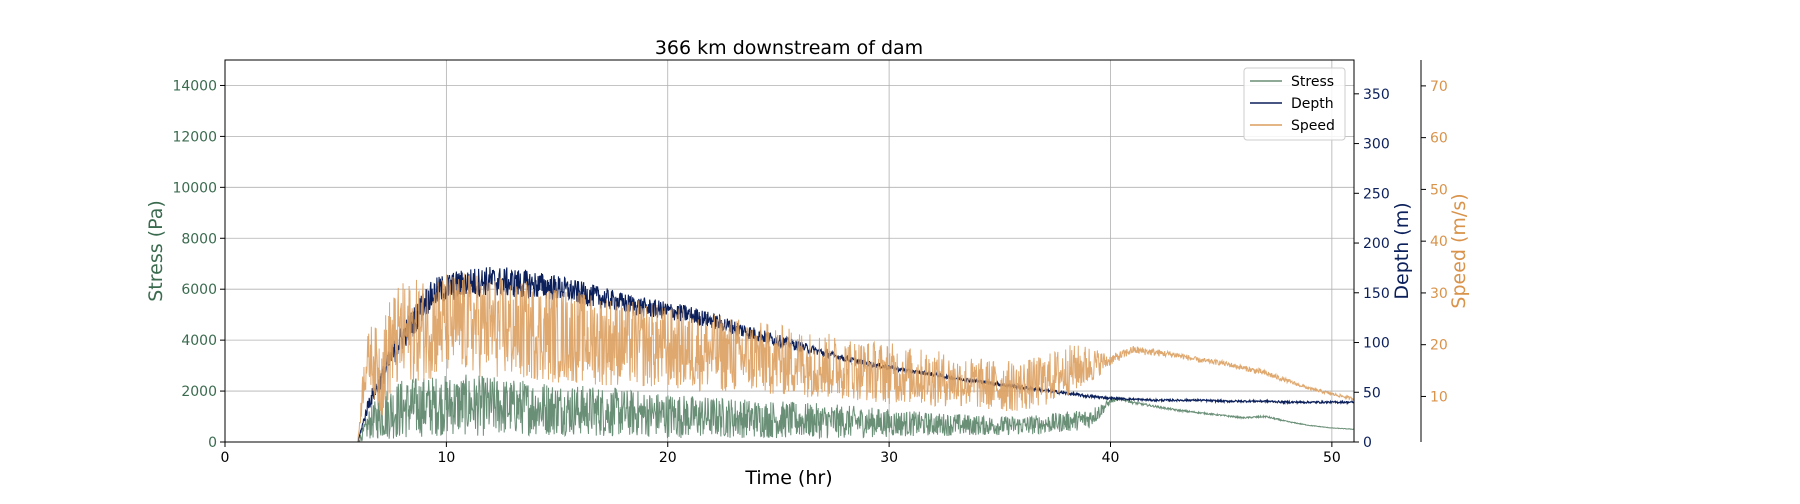 Image resolution: width=1800 pixels, height=504 pixels. What do you see at coordinates (194, 86) in the screenshot?
I see `stress-tick-label: 14000` at bounding box center [194, 86].